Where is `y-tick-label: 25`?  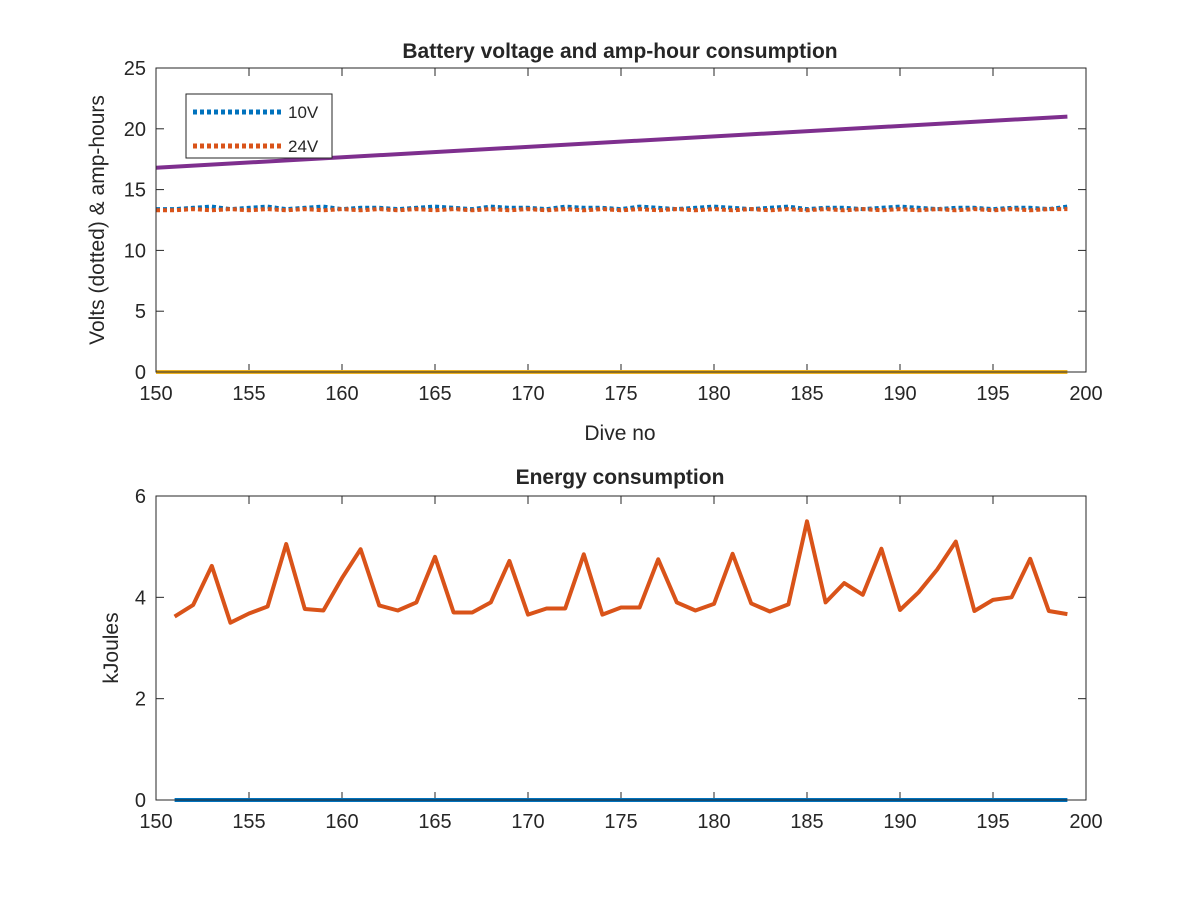 y-tick-label: 25 is located at coordinates (135, 69).